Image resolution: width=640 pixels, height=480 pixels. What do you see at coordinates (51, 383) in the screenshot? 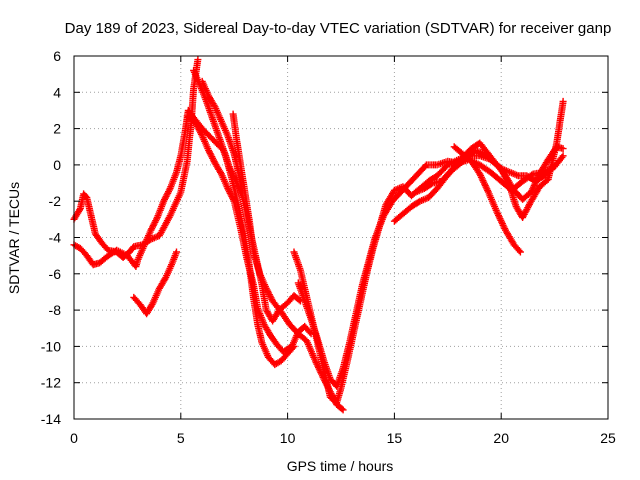
I see `y-tick-label: -12` at bounding box center [51, 383].